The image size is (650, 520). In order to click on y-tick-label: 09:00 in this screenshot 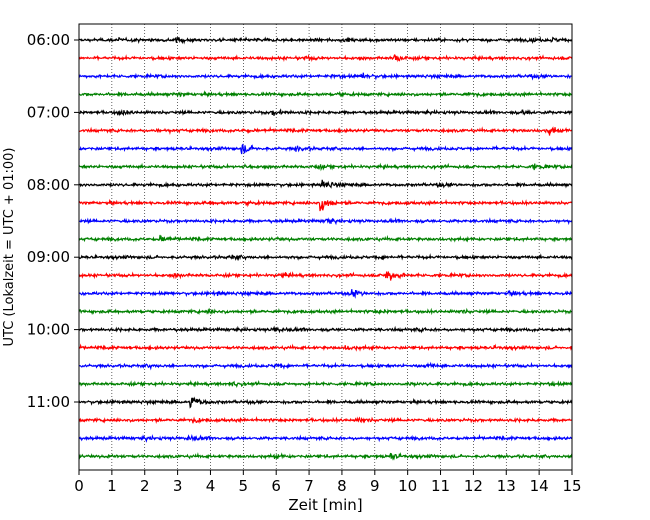, I will do `click(48, 257)`.